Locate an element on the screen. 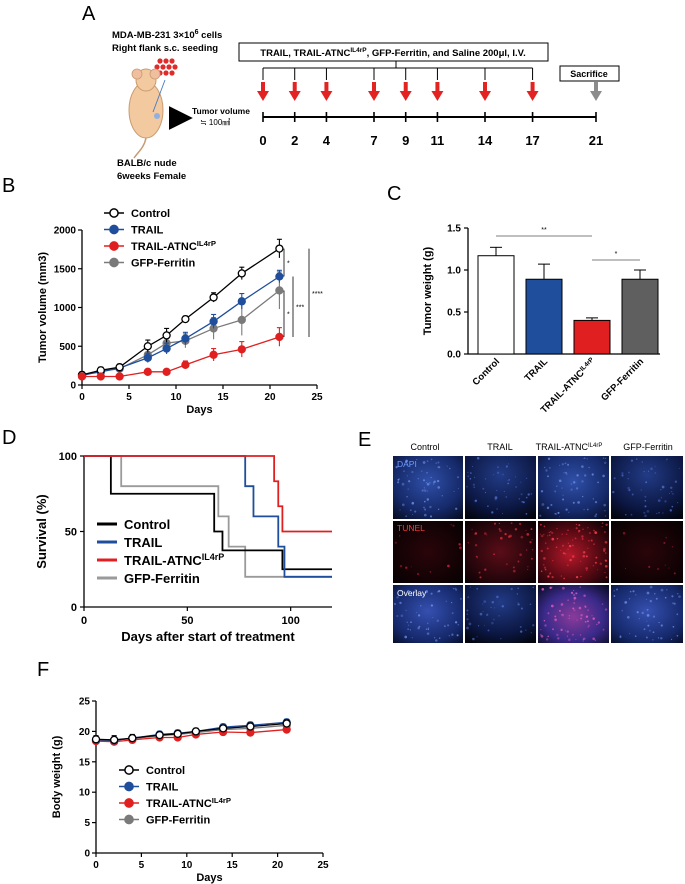 This screenshot has width=685, height=884. mouse-icon is located at coordinates (147, 113).